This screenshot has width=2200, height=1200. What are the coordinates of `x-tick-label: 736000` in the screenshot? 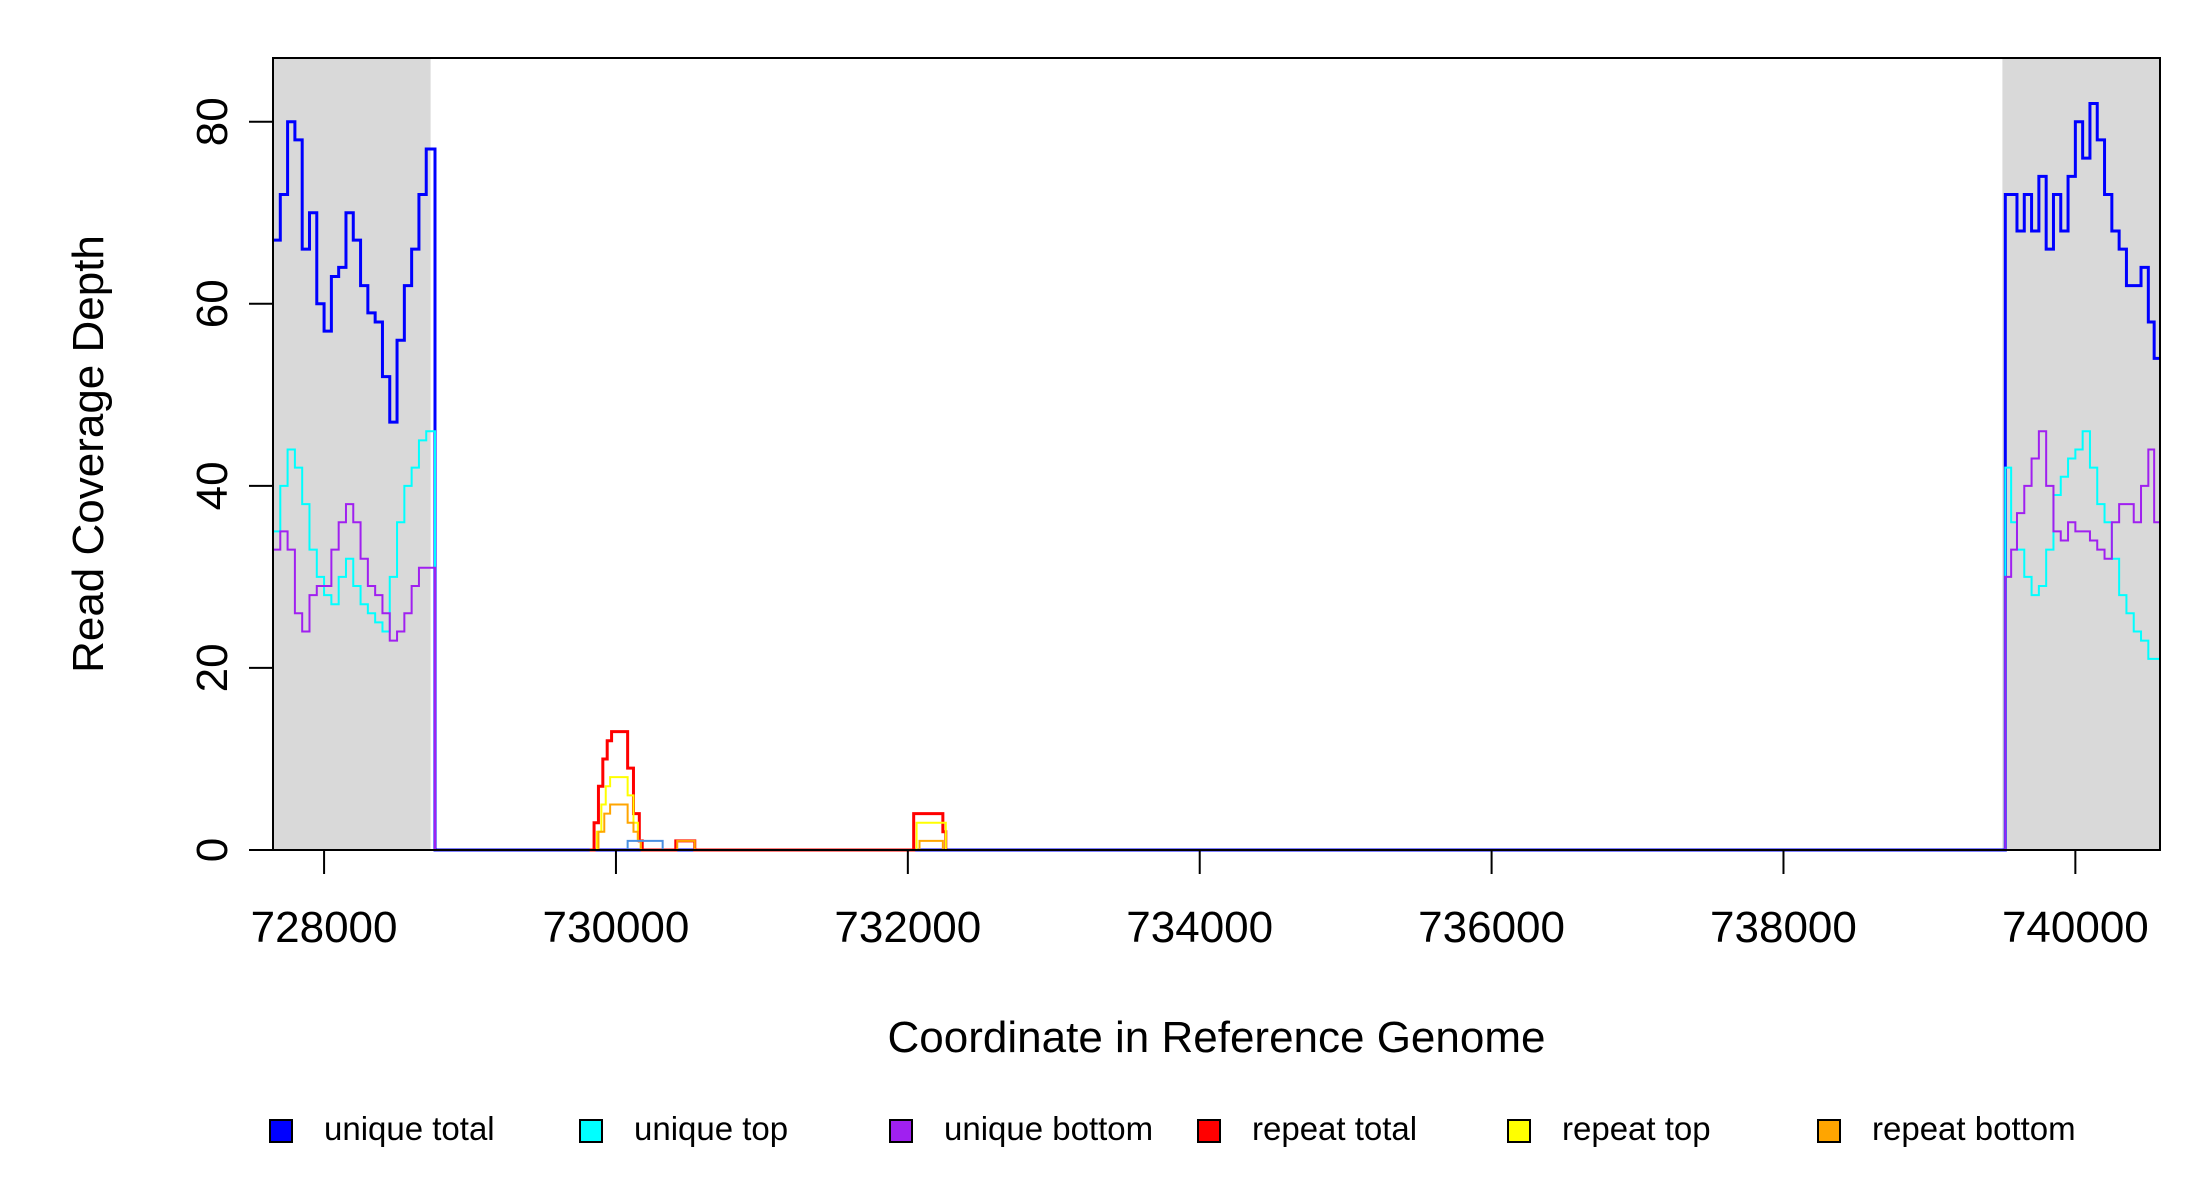 It's located at (1491, 927).